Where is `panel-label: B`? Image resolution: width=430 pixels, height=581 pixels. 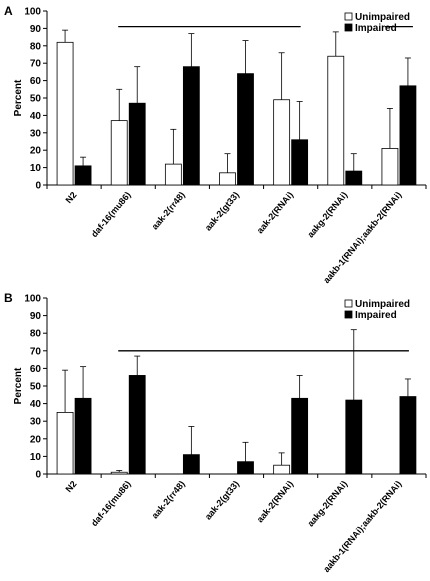
panel-label: B is located at coordinates (8, 298).